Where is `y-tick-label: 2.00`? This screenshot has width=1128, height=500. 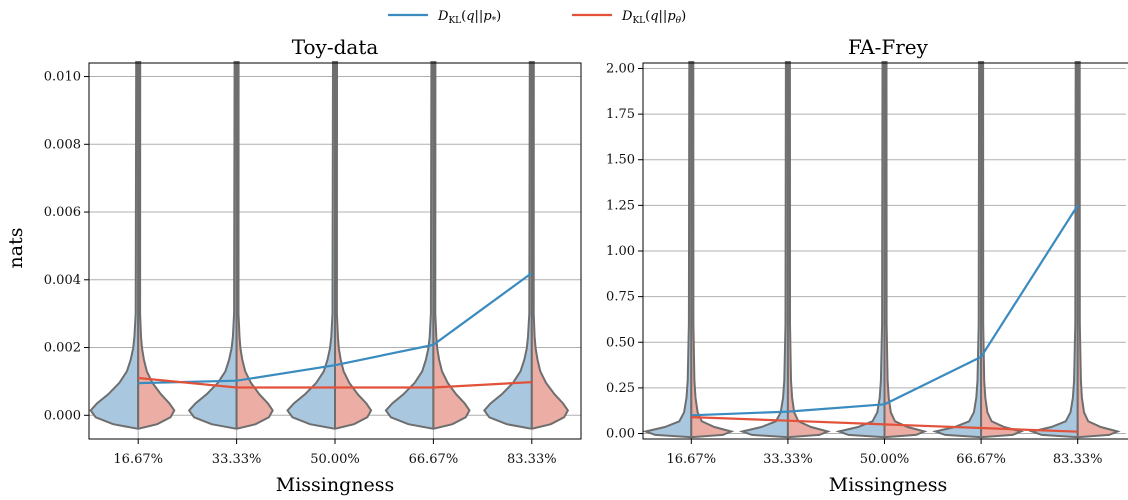
y-tick-label: 2.00 is located at coordinates (620, 68).